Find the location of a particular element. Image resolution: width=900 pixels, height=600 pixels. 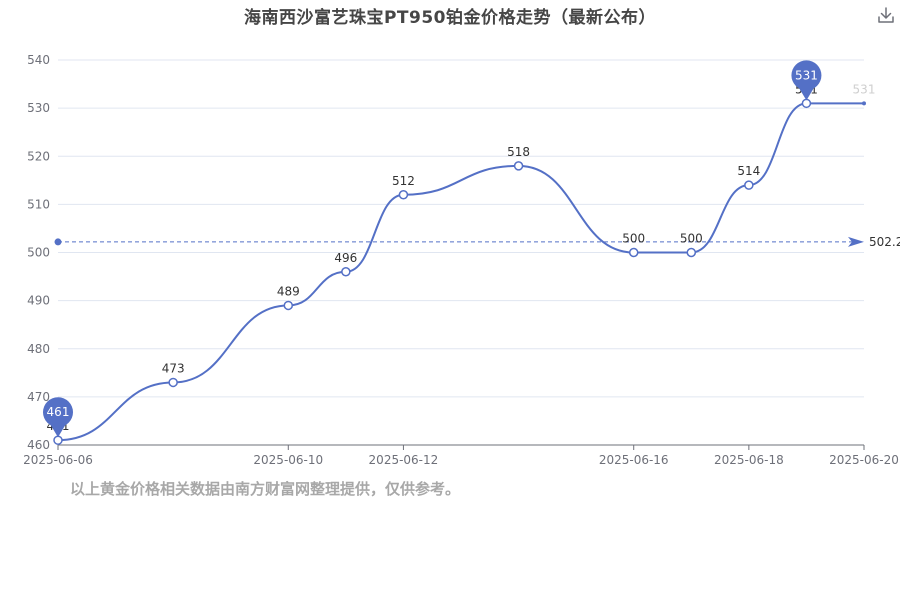

x-tick-label: 2025-06-18 is located at coordinates (749, 460).